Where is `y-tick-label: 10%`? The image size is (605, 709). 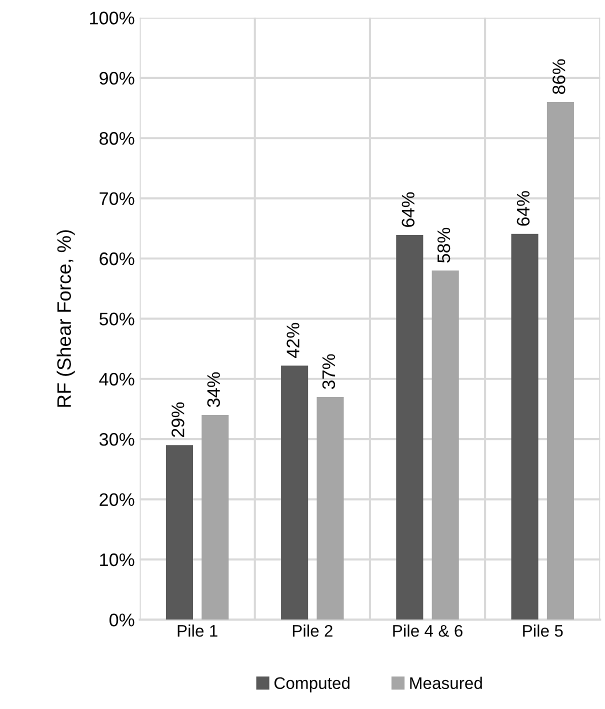
y-tick-label: 10% is located at coordinates (117, 559).